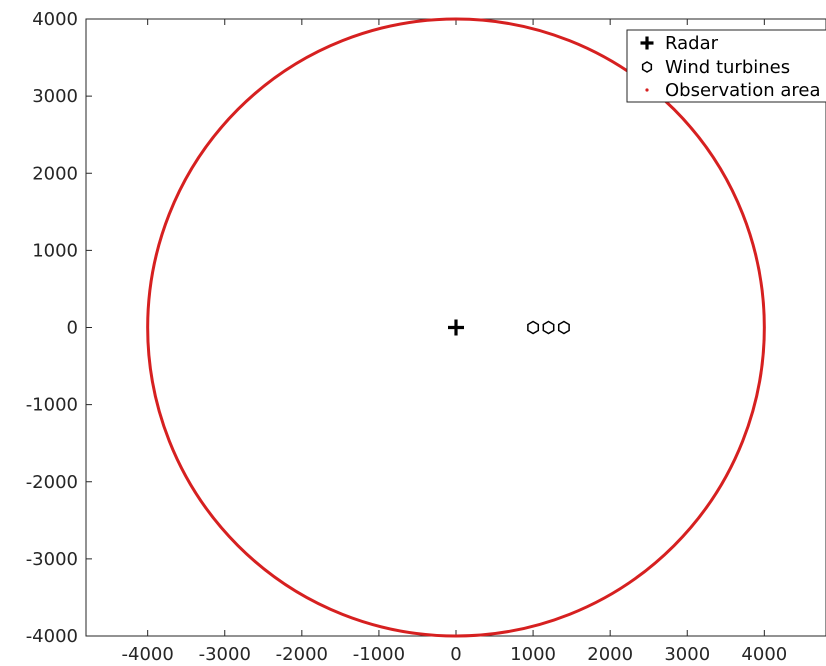 This screenshot has height=666, width=826. What do you see at coordinates (148, 654) in the screenshot?
I see `x-tick-label: -4000` at bounding box center [148, 654].